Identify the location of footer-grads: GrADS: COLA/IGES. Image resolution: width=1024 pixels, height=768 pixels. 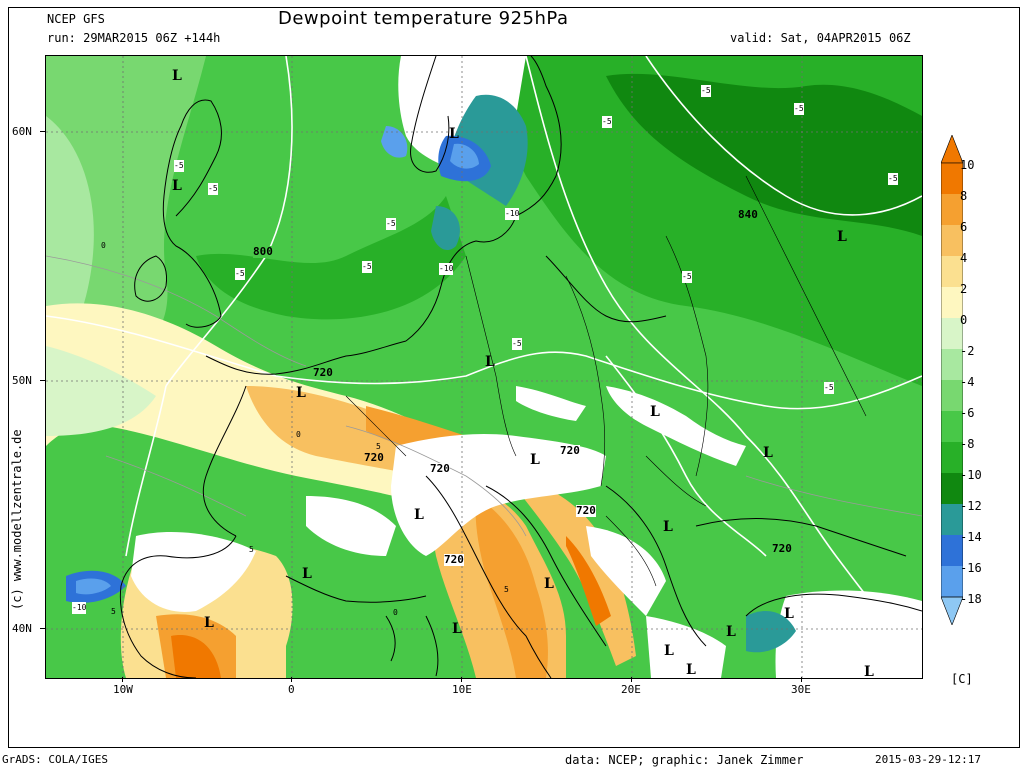
(55, 759).